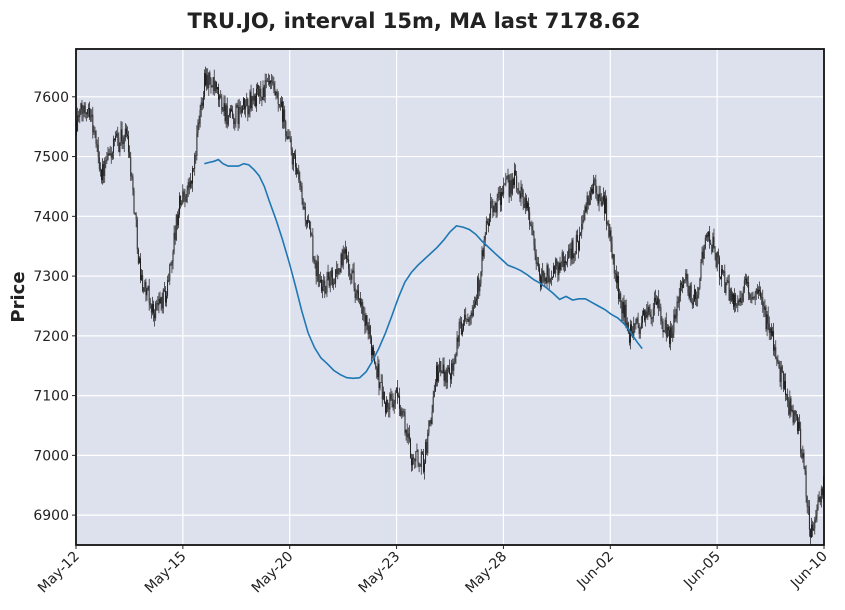  Describe the element at coordinates (51, 277) in the screenshot. I see `y-tick-label: 7300` at that location.